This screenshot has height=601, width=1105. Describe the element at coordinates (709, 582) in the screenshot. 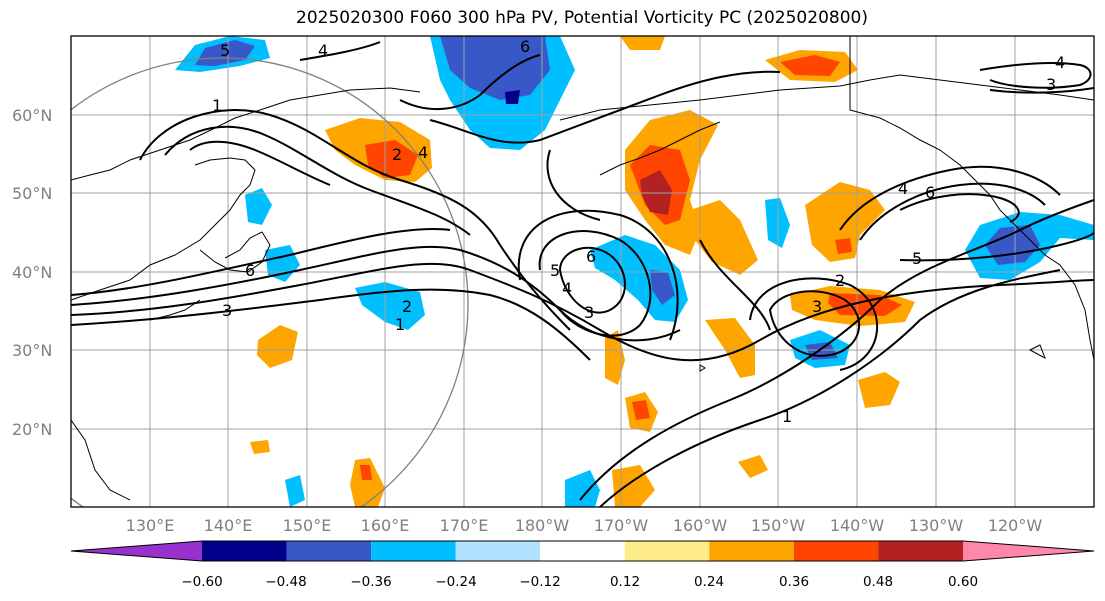

I see `colorbar-tick-label: 0.24` at that location.